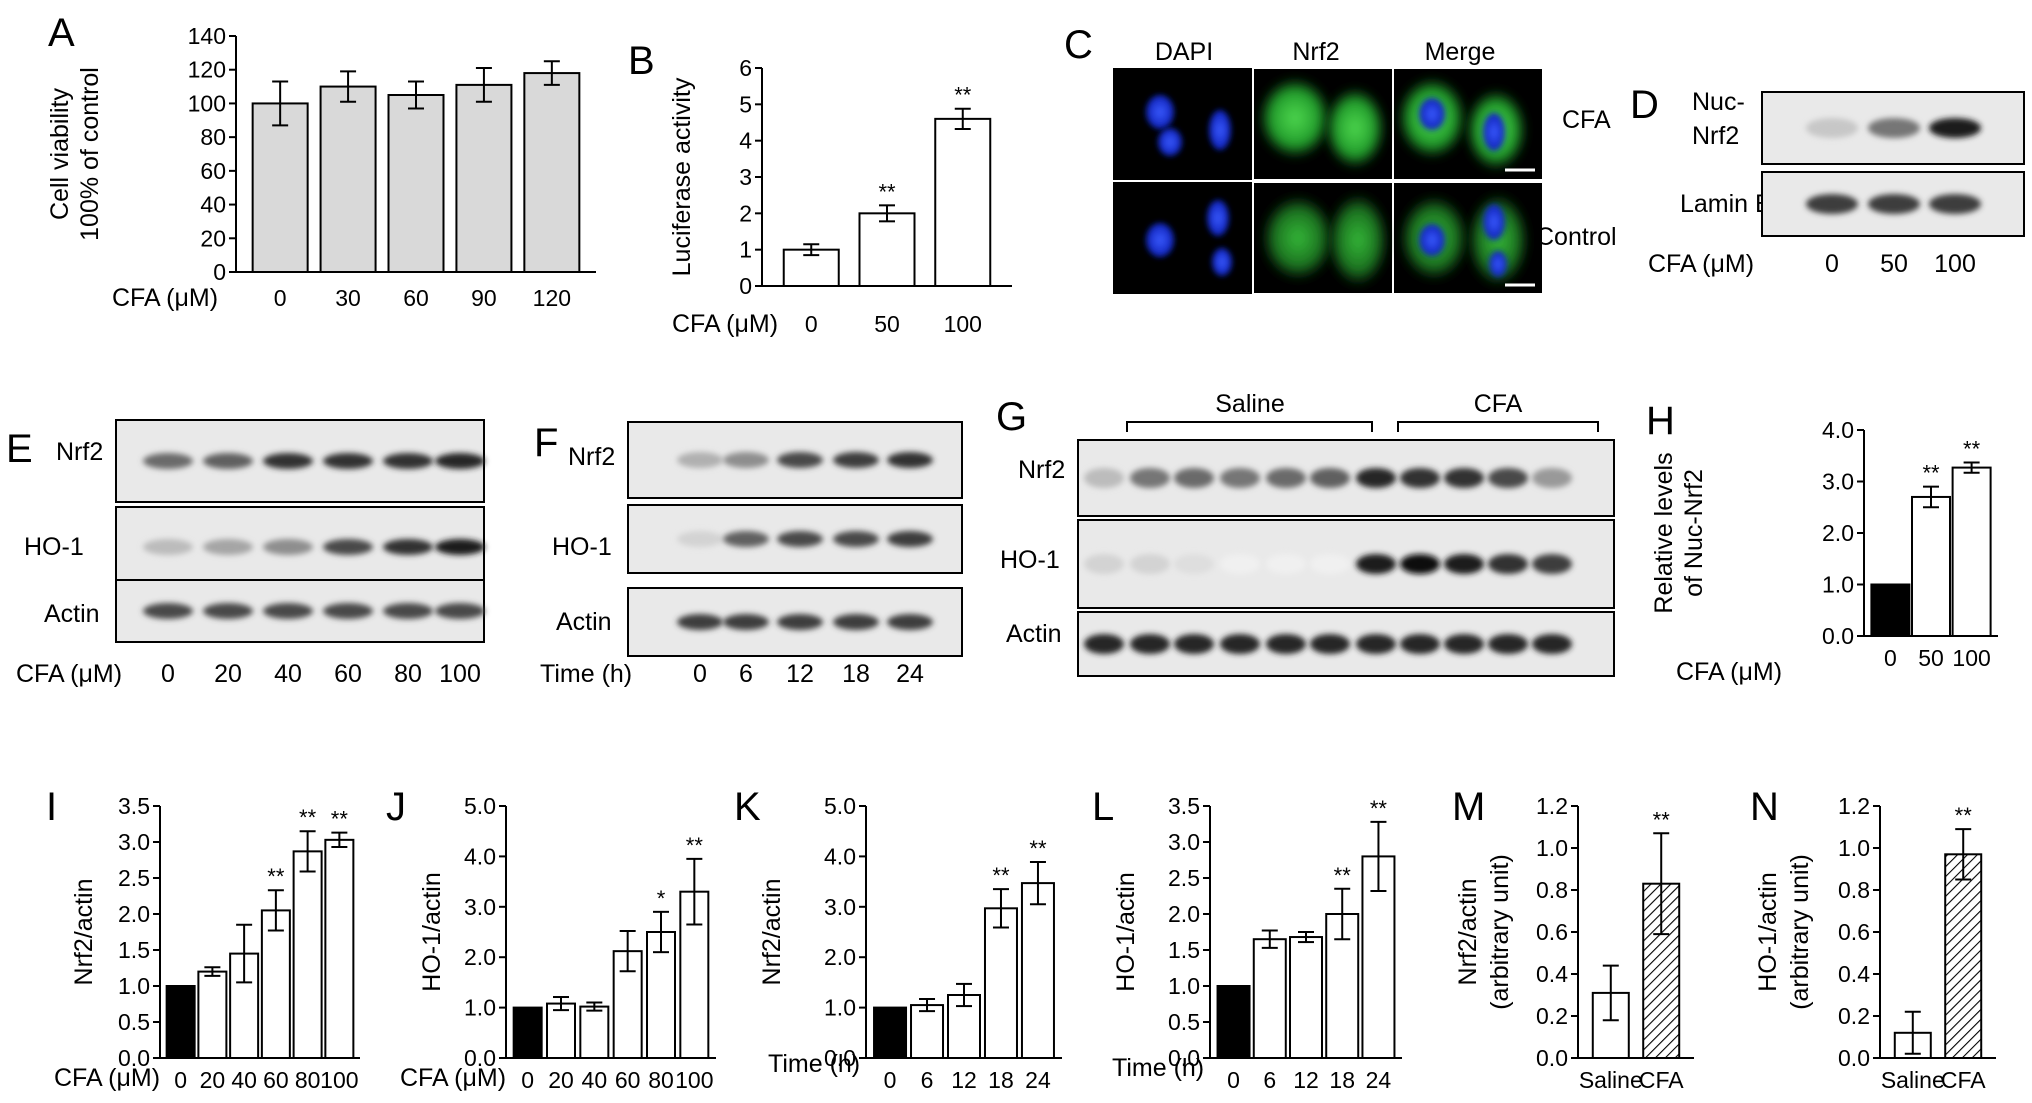  I want to click on axis-label-time: Time (h), so click(586, 674).